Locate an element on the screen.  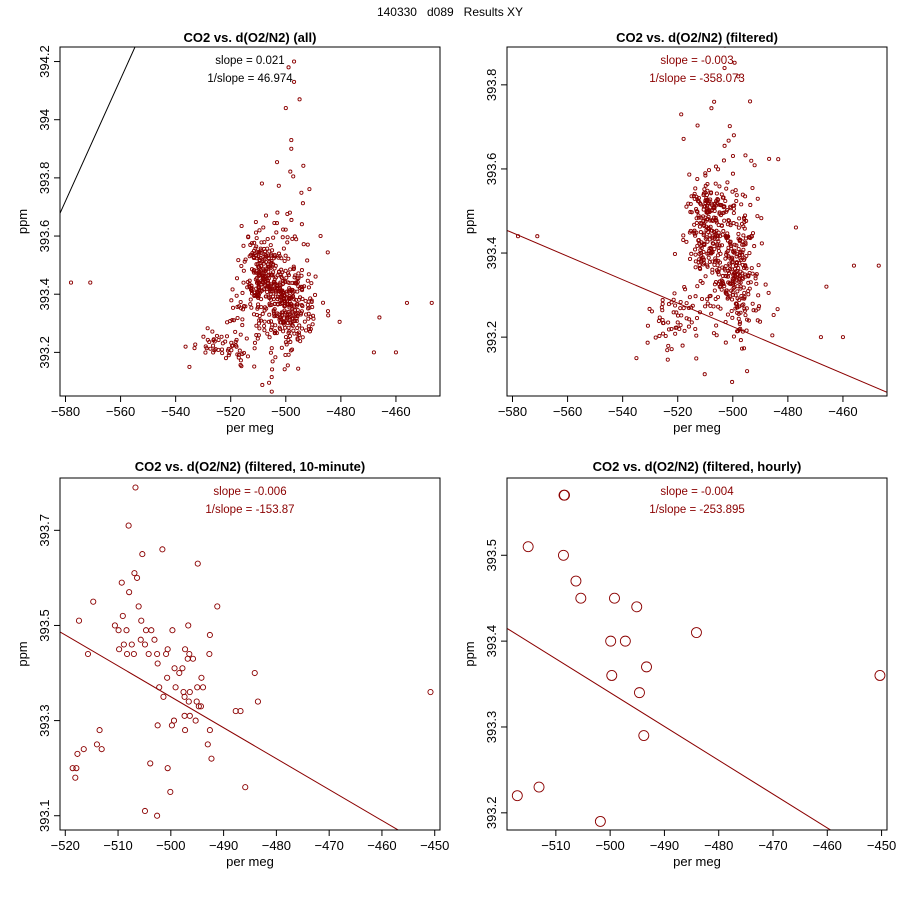
x-tick-label: −510 is located at coordinates (555, 845).